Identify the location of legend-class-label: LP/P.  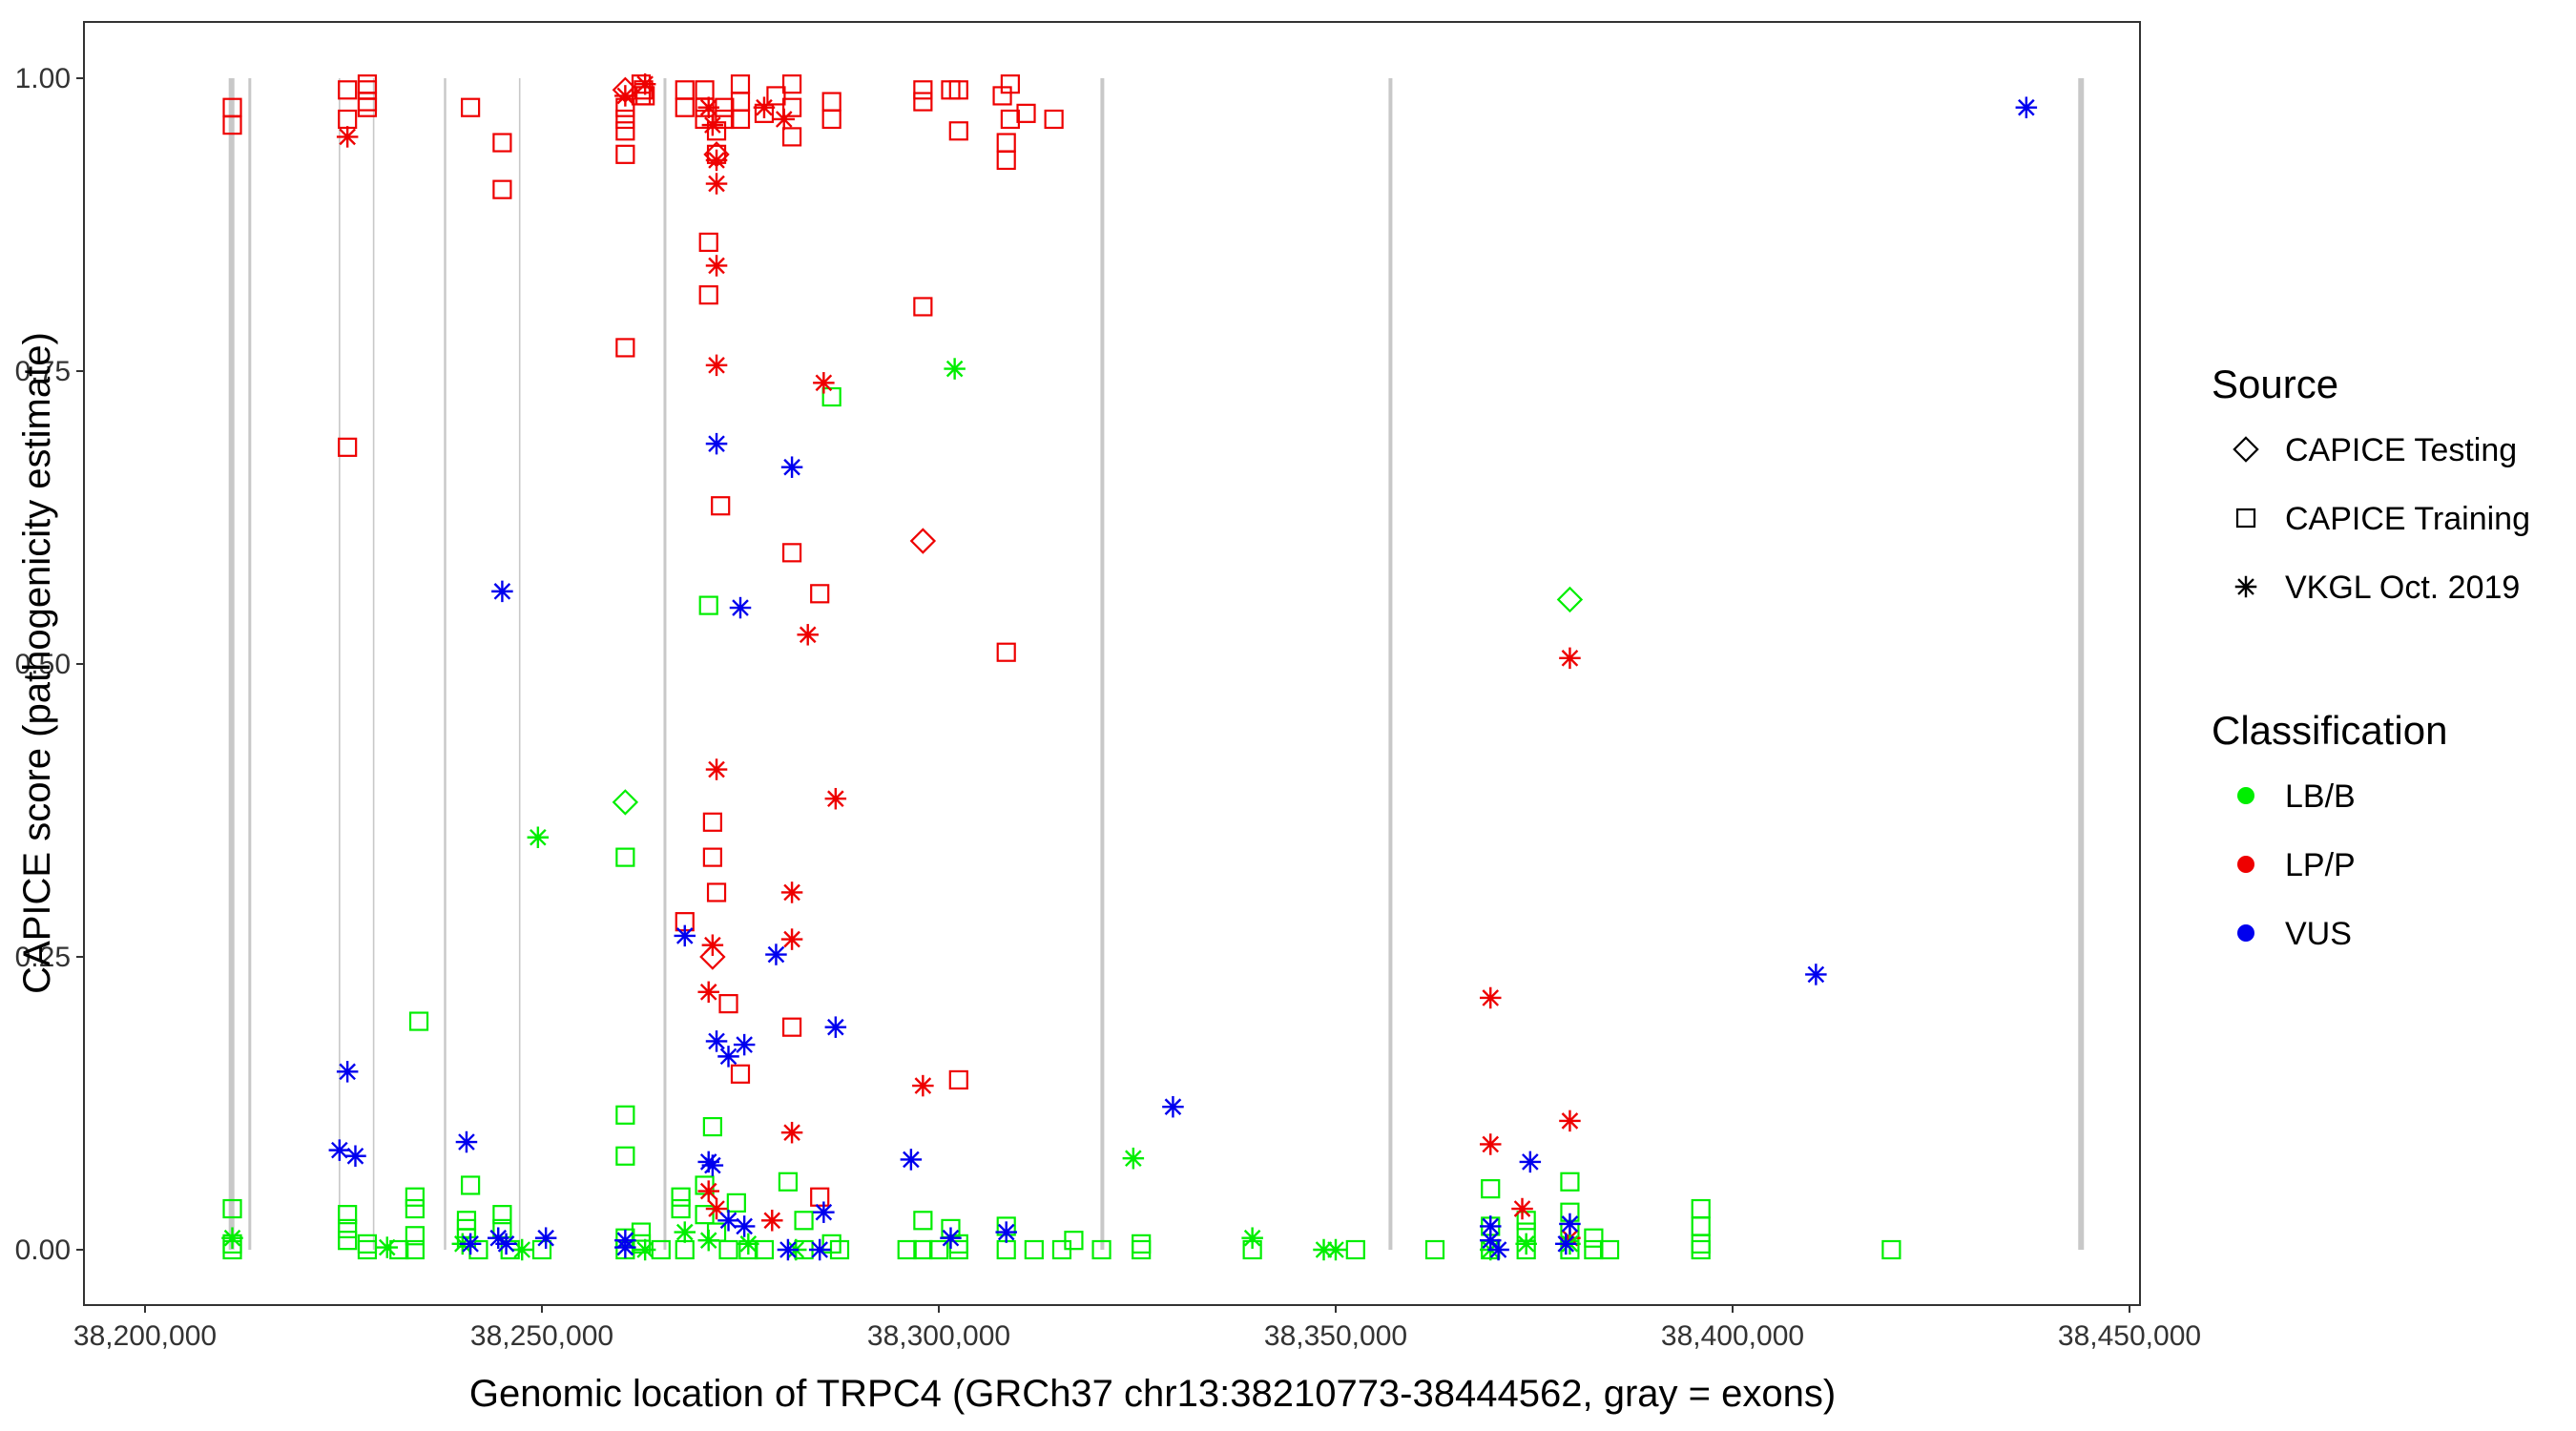
(2320, 865).